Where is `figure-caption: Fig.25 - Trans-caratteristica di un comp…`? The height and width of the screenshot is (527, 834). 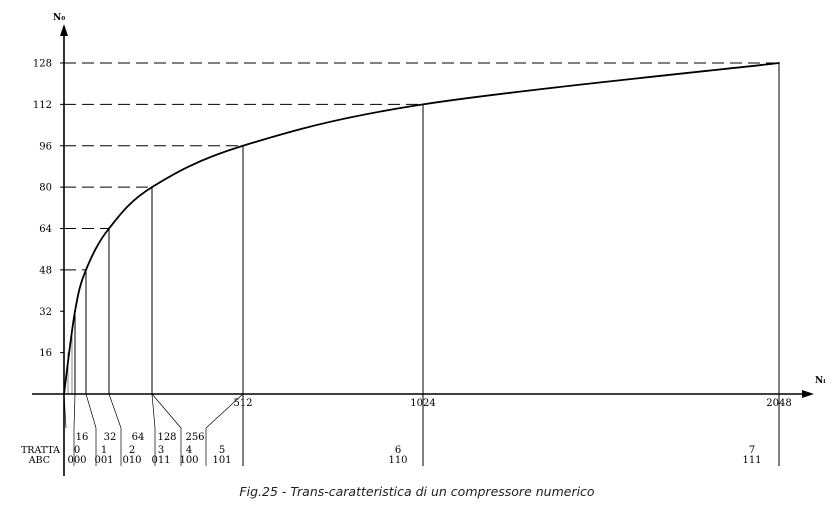 figure-caption: Fig.25 - Trans-caratteristica di un comp… is located at coordinates (417, 491).